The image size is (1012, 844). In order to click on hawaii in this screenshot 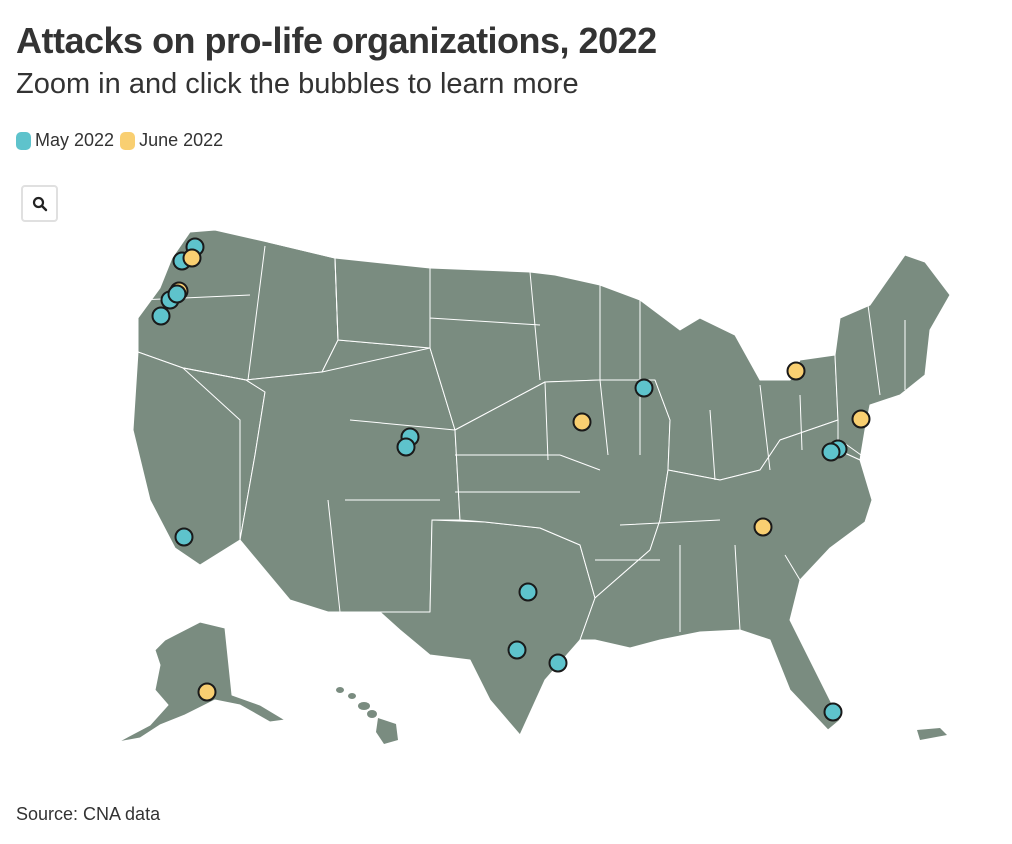, I will do `click(367, 715)`.